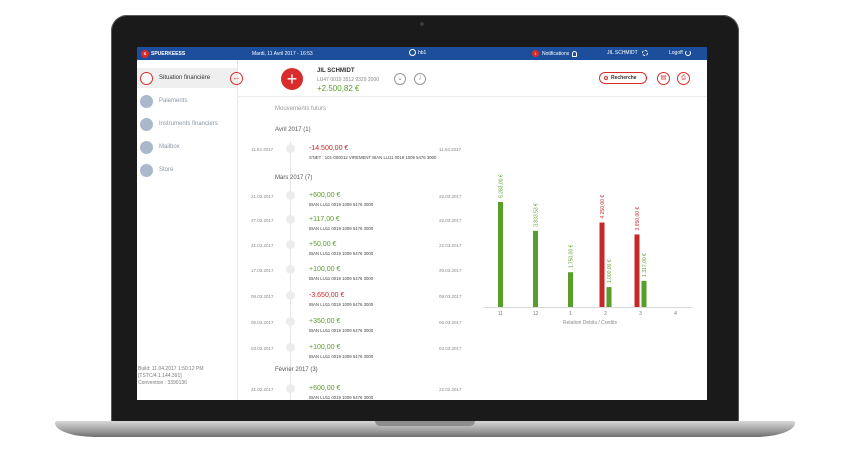 The height and width of the screenshot is (465, 850). I want to click on x-tick-label: 1, so click(570, 314).